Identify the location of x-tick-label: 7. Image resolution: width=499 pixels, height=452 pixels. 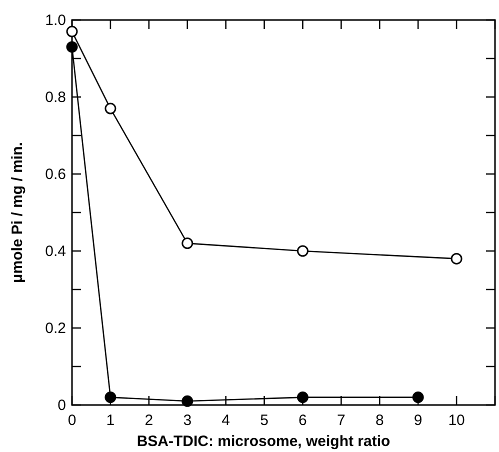
(341, 420).